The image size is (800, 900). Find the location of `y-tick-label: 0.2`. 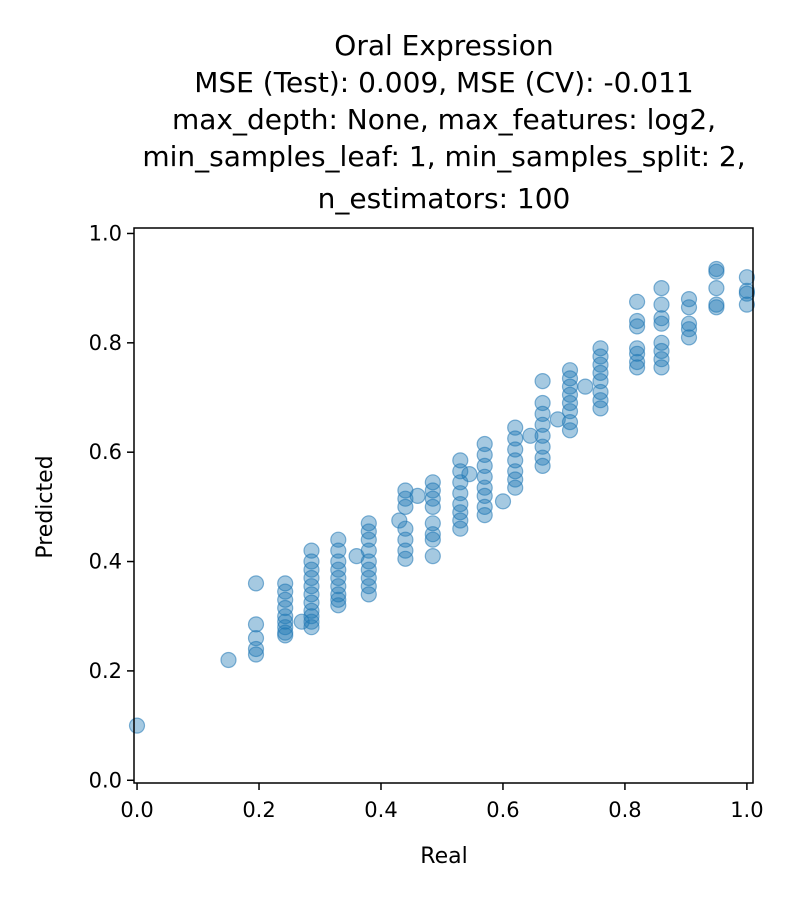

y-tick-label: 0.2 is located at coordinates (105, 671).